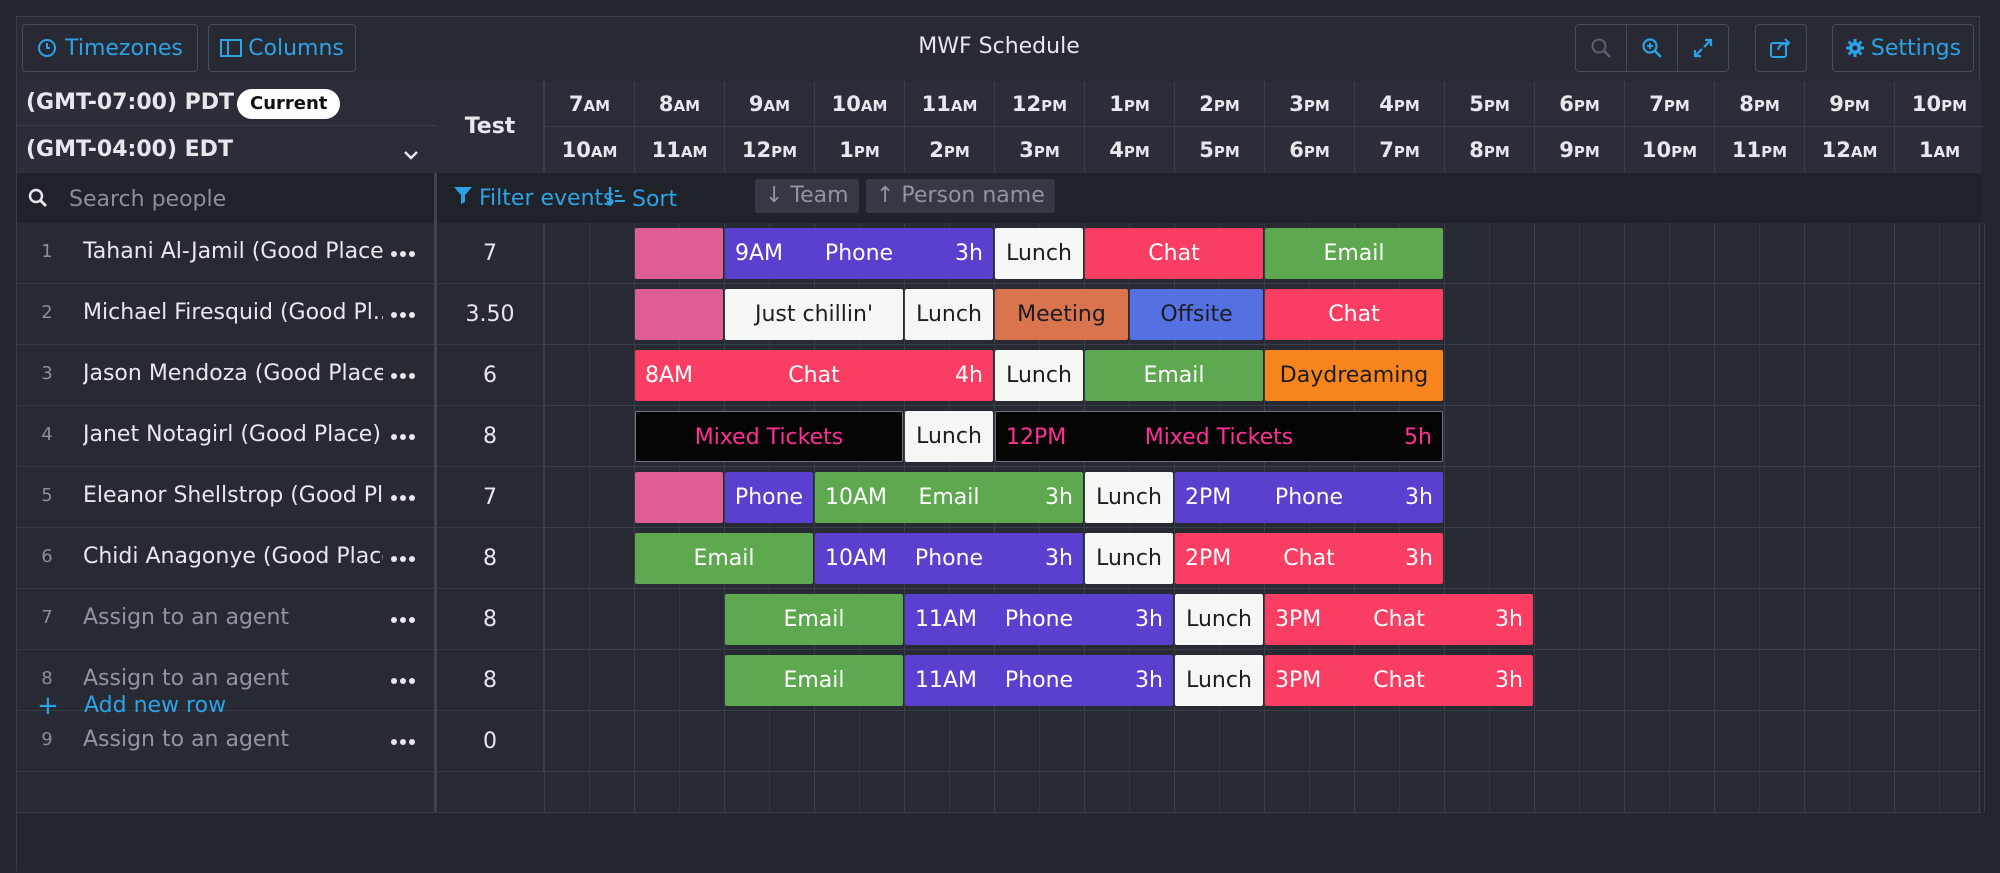 This screenshot has height=873, width=2000. I want to click on schedule-event: 12PM Mixed Tickets 5h, so click(1219, 436).